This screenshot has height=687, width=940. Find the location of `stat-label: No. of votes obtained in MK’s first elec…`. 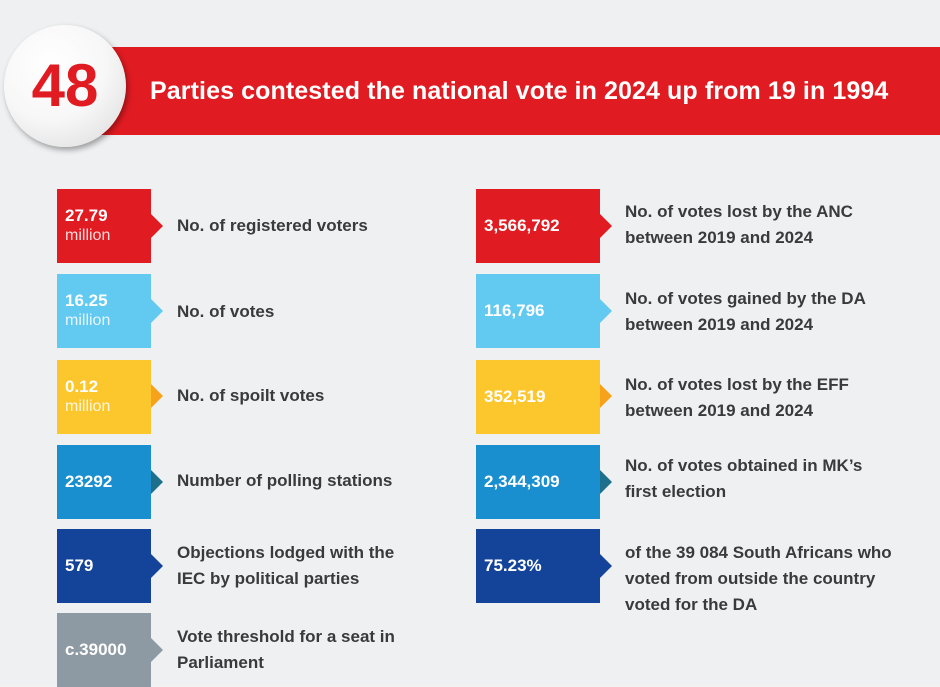

stat-label: No. of votes obtained in MK’s first elec… is located at coordinates (744, 478).